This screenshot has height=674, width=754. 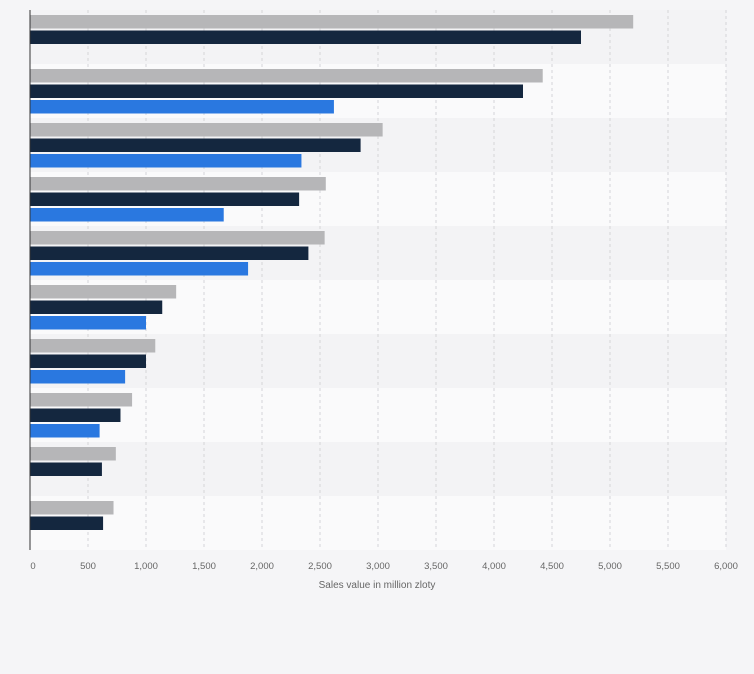 What do you see at coordinates (146, 566) in the screenshot?
I see `x-tick-label: 1,000` at bounding box center [146, 566].